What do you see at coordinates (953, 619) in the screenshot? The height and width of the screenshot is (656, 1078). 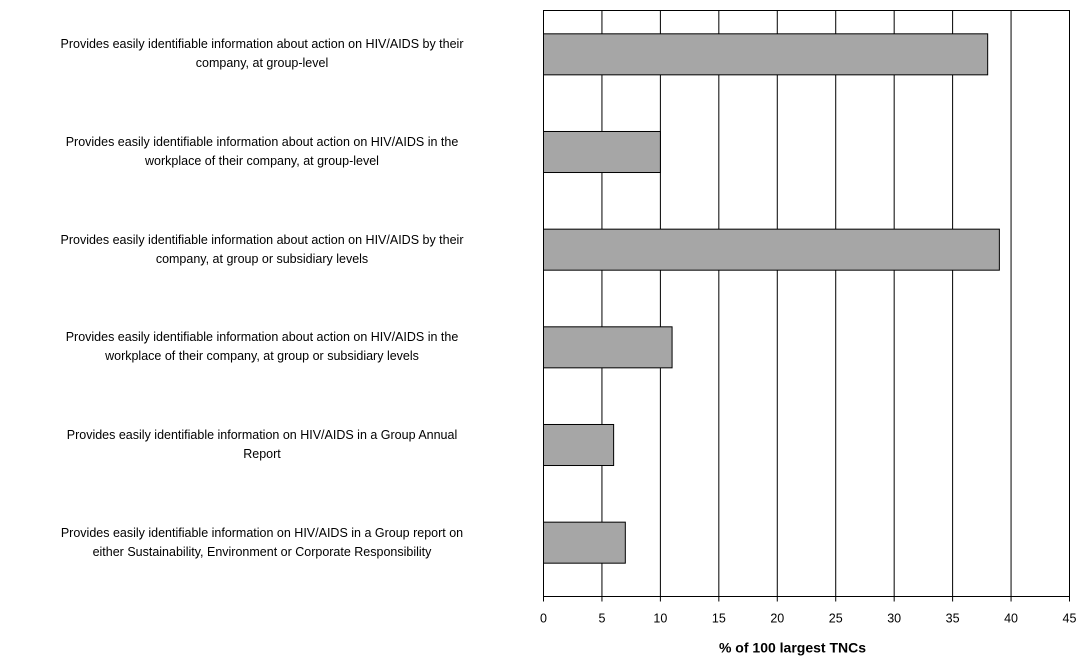 I see `x-tick-label: 35` at bounding box center [953, 619].